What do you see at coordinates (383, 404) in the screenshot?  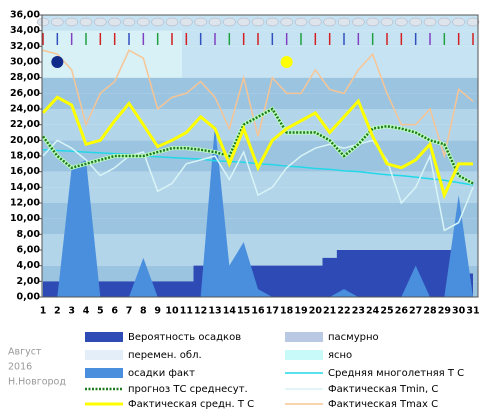 I see `legend-label: Фактическая Tmax C` at bounding box center [383, 404].